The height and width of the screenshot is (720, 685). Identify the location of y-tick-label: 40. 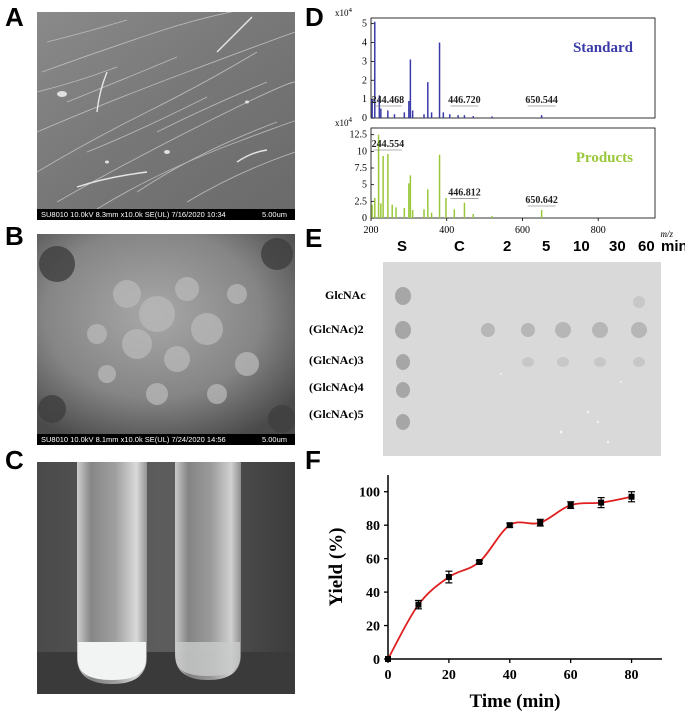
(373, 593).